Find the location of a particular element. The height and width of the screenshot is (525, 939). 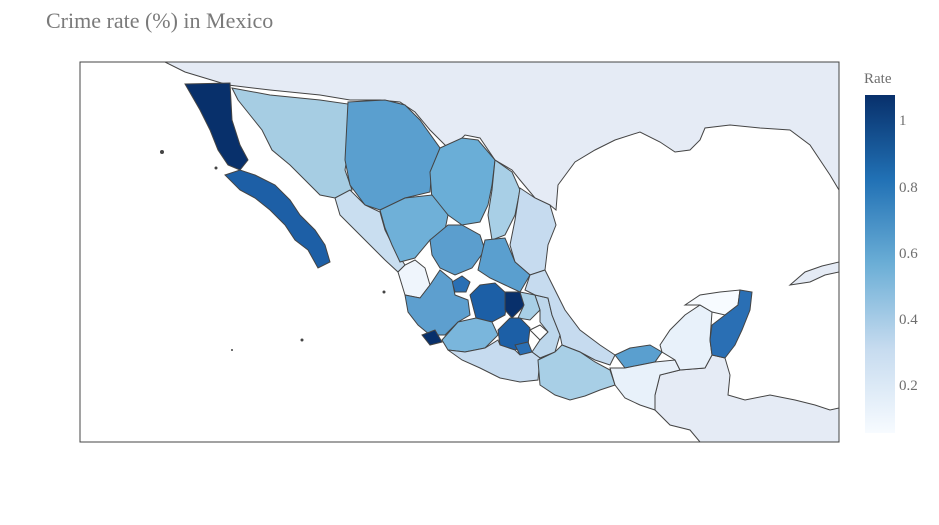

colorbar-gradient is located at coordinates (880, 264).